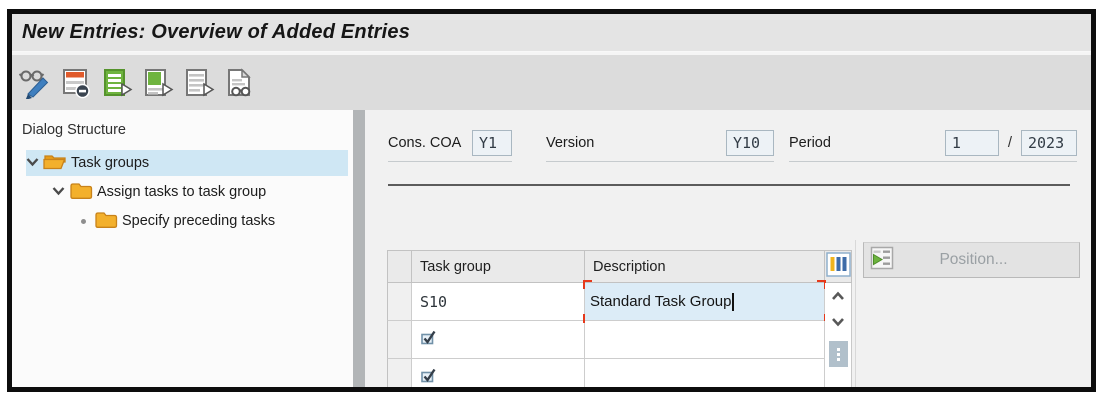 This screenshot has width=1105, height=406. What do you see at coordinates (492, 142) in the screenshot?
I see `cons-coa-input: Y1` at bounding box center [492, 142].